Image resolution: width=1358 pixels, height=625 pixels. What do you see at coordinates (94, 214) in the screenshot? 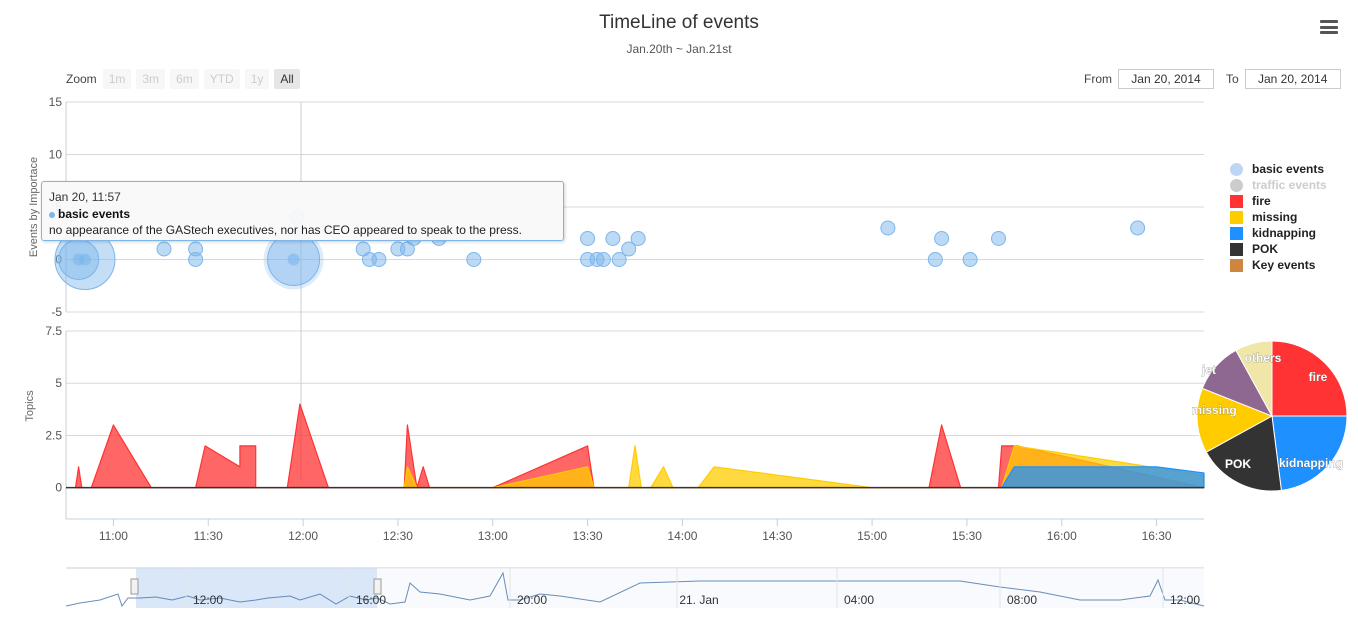
I see `tooltip-series-name: basic events` at bounding box center [94, 214].